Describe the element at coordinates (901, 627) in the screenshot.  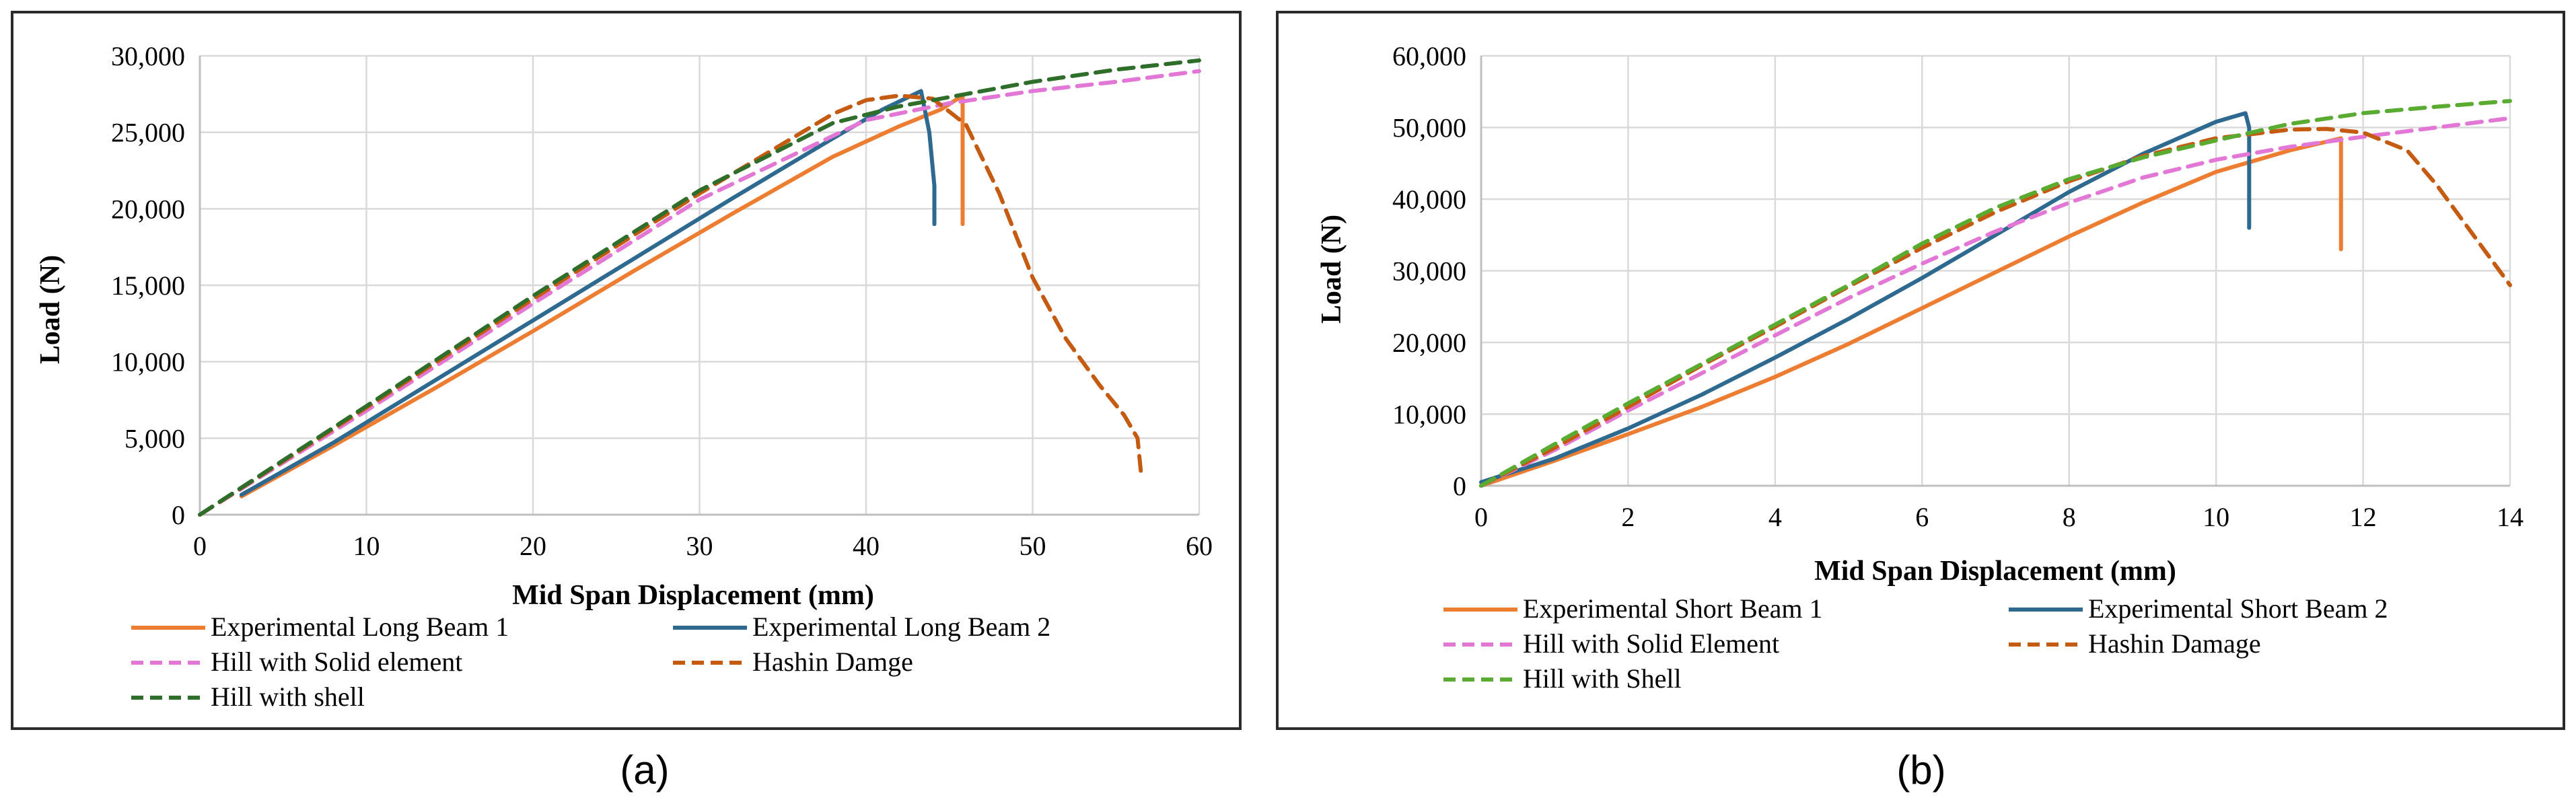
I see `legend-label-2: Experimental Long Beam 2` at that location.